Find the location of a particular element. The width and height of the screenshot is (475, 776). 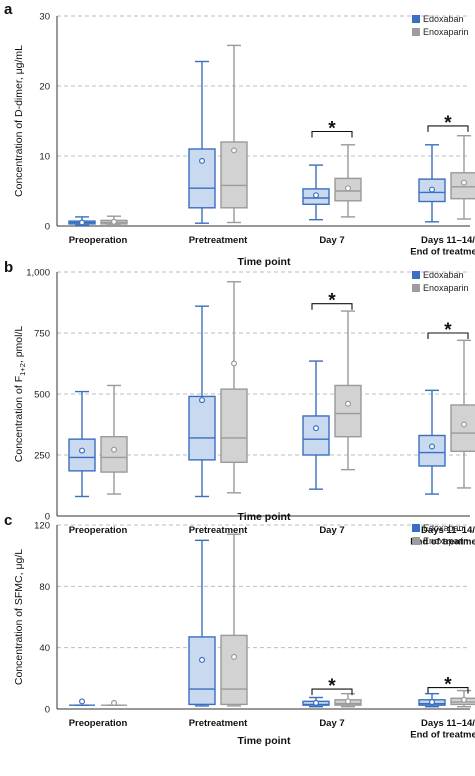

legend-swatch-edoxaban is located at coordinates (416, 528).